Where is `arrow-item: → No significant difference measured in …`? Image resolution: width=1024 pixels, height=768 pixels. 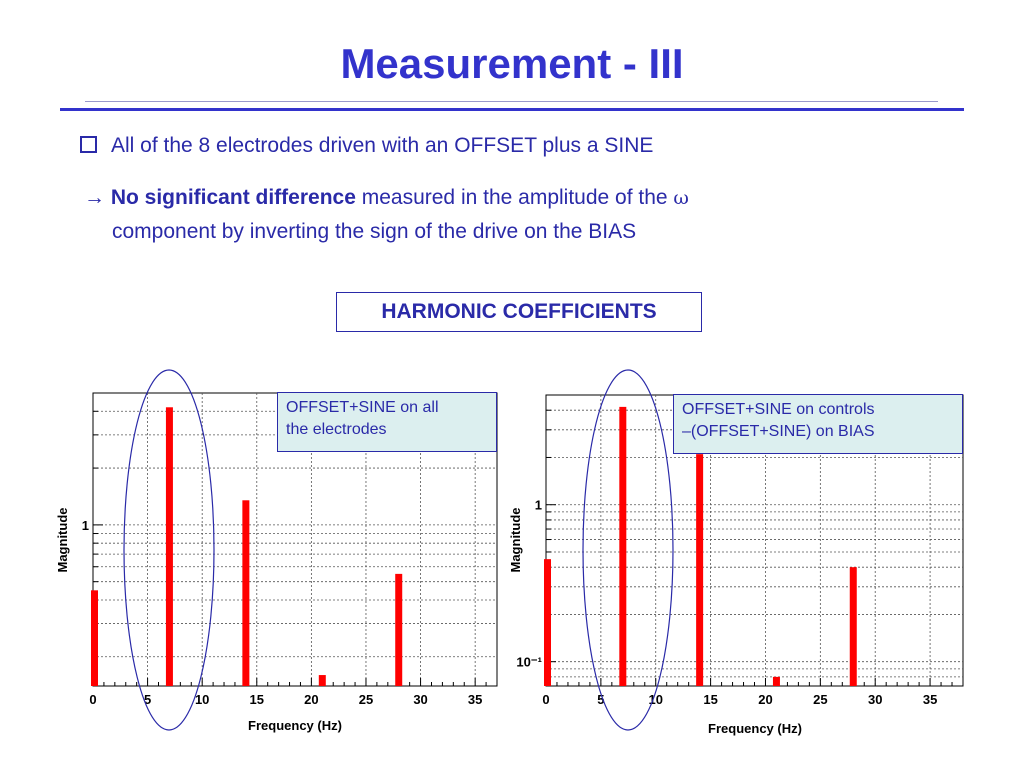
arrow-item: → No significant difference measured in … is located at coordinates (484, 214).